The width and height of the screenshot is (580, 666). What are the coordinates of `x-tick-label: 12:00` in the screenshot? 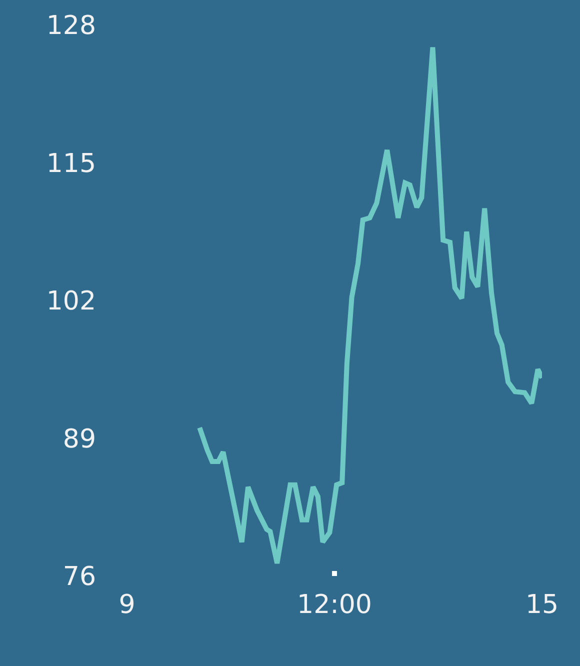 It's located at (334, 605).